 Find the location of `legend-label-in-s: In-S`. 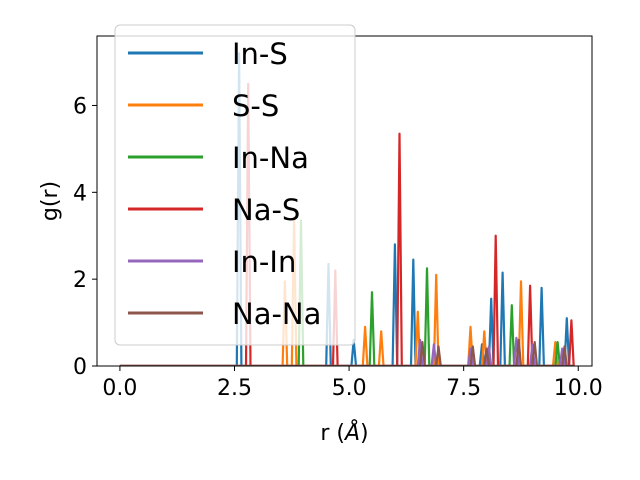

legend-label-in-s: In-S is located at coordinates (260, 54).